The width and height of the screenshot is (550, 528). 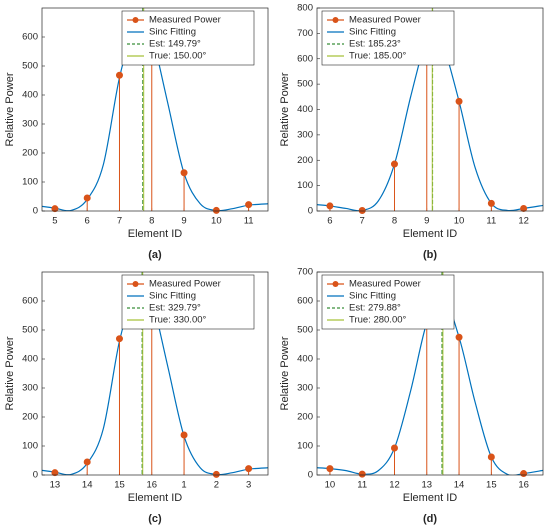 What do you see at coordinates (178, 320) in the screenshot?
I see `legend-label: True: 330.00°` at bounding box center [178, 320].